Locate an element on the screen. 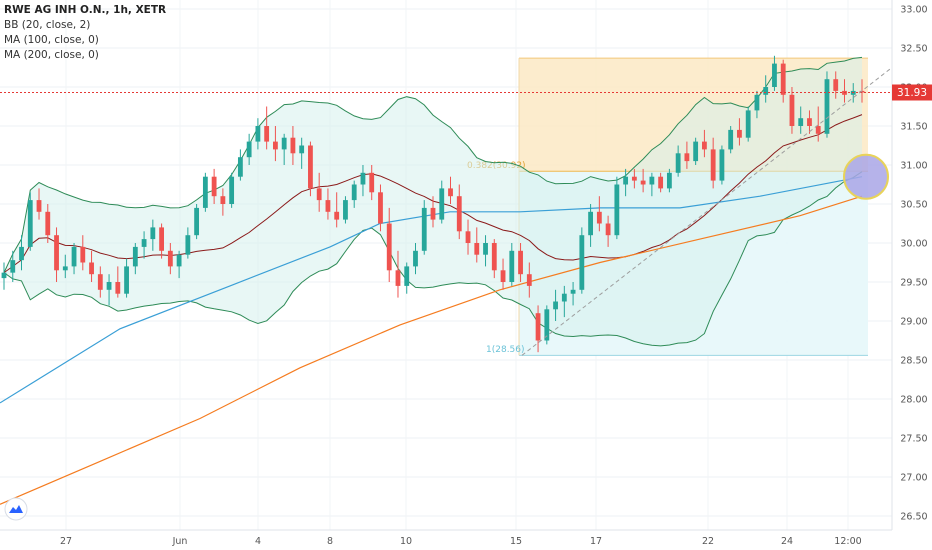 Image resolution: width=932 pixels, height=550 pixels. price-tick-label: 27.00 is located at coordinates (913, 478).